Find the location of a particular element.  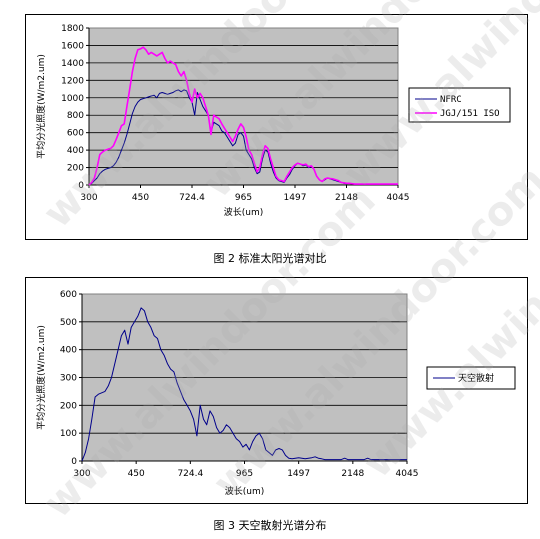

y-tick-label: 1400 is located at coordinates (72, 64).